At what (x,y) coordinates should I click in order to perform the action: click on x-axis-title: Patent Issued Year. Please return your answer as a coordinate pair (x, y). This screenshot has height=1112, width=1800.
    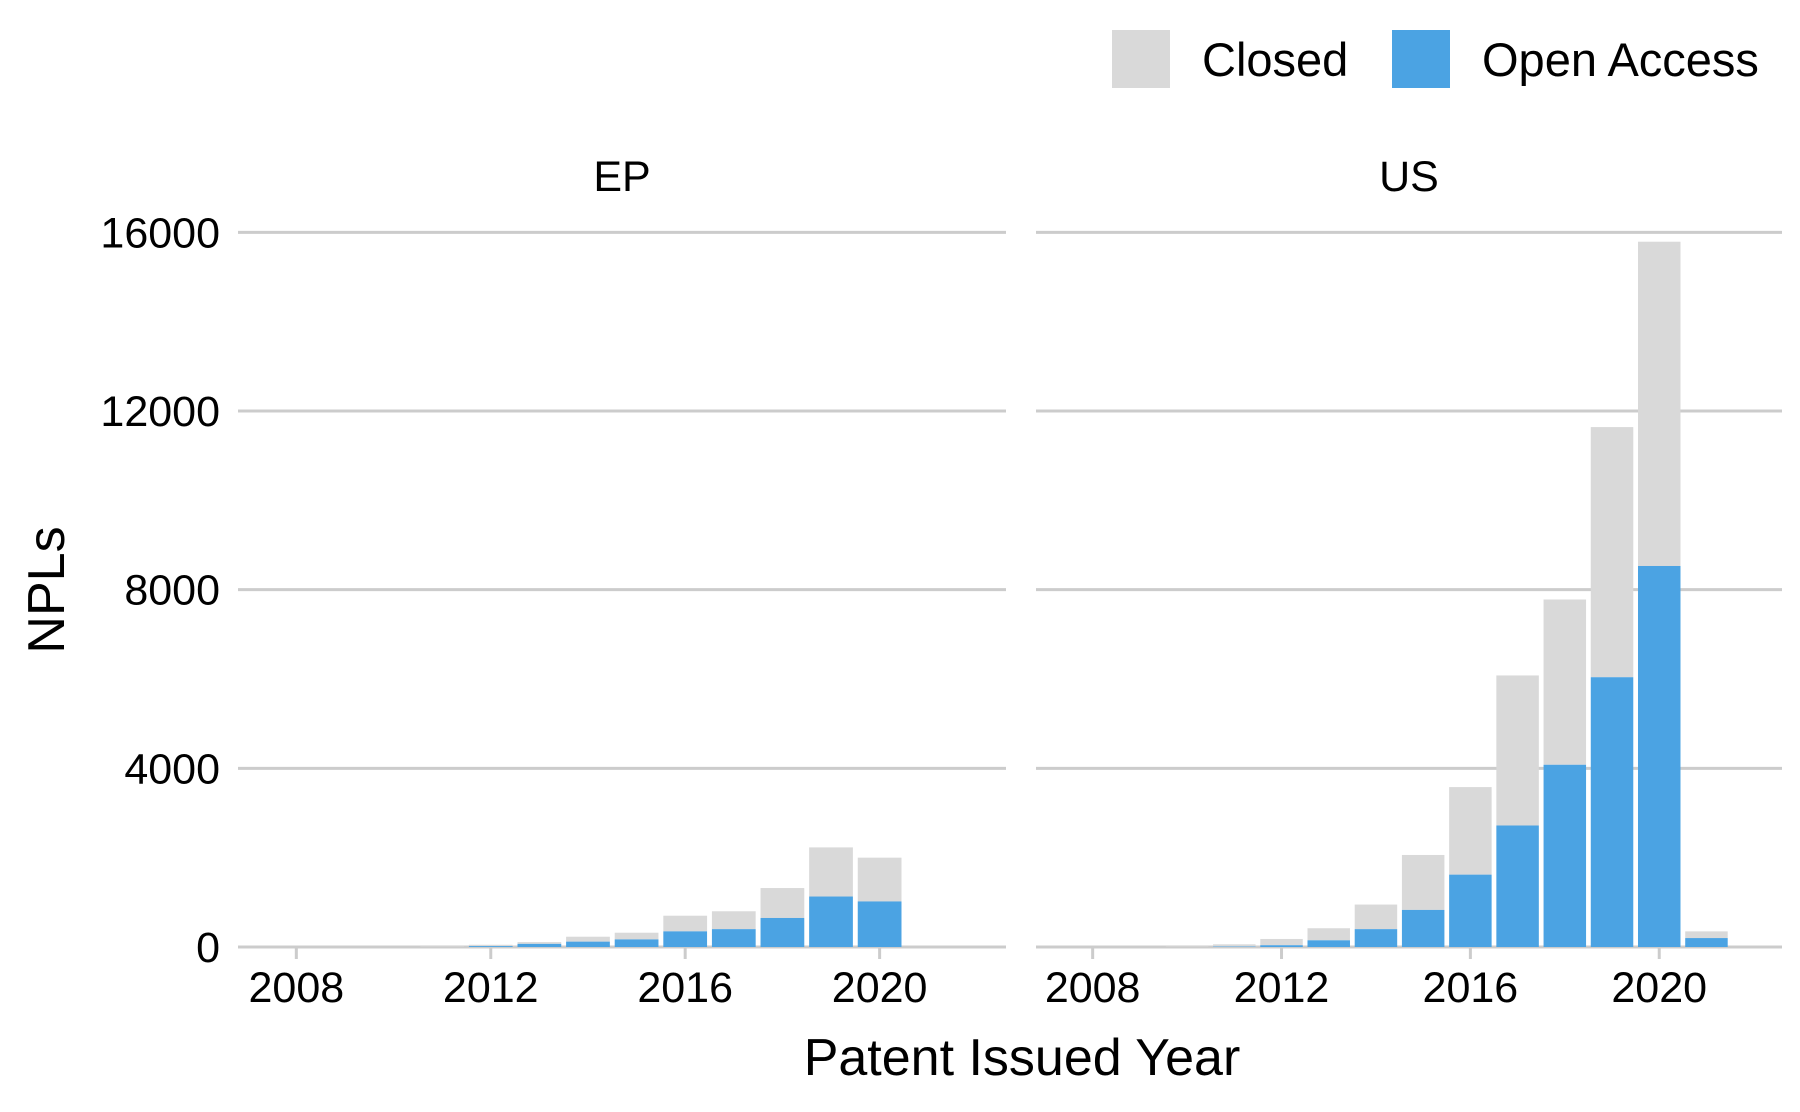
    Looking at the image, I should click on (1022, 1058).